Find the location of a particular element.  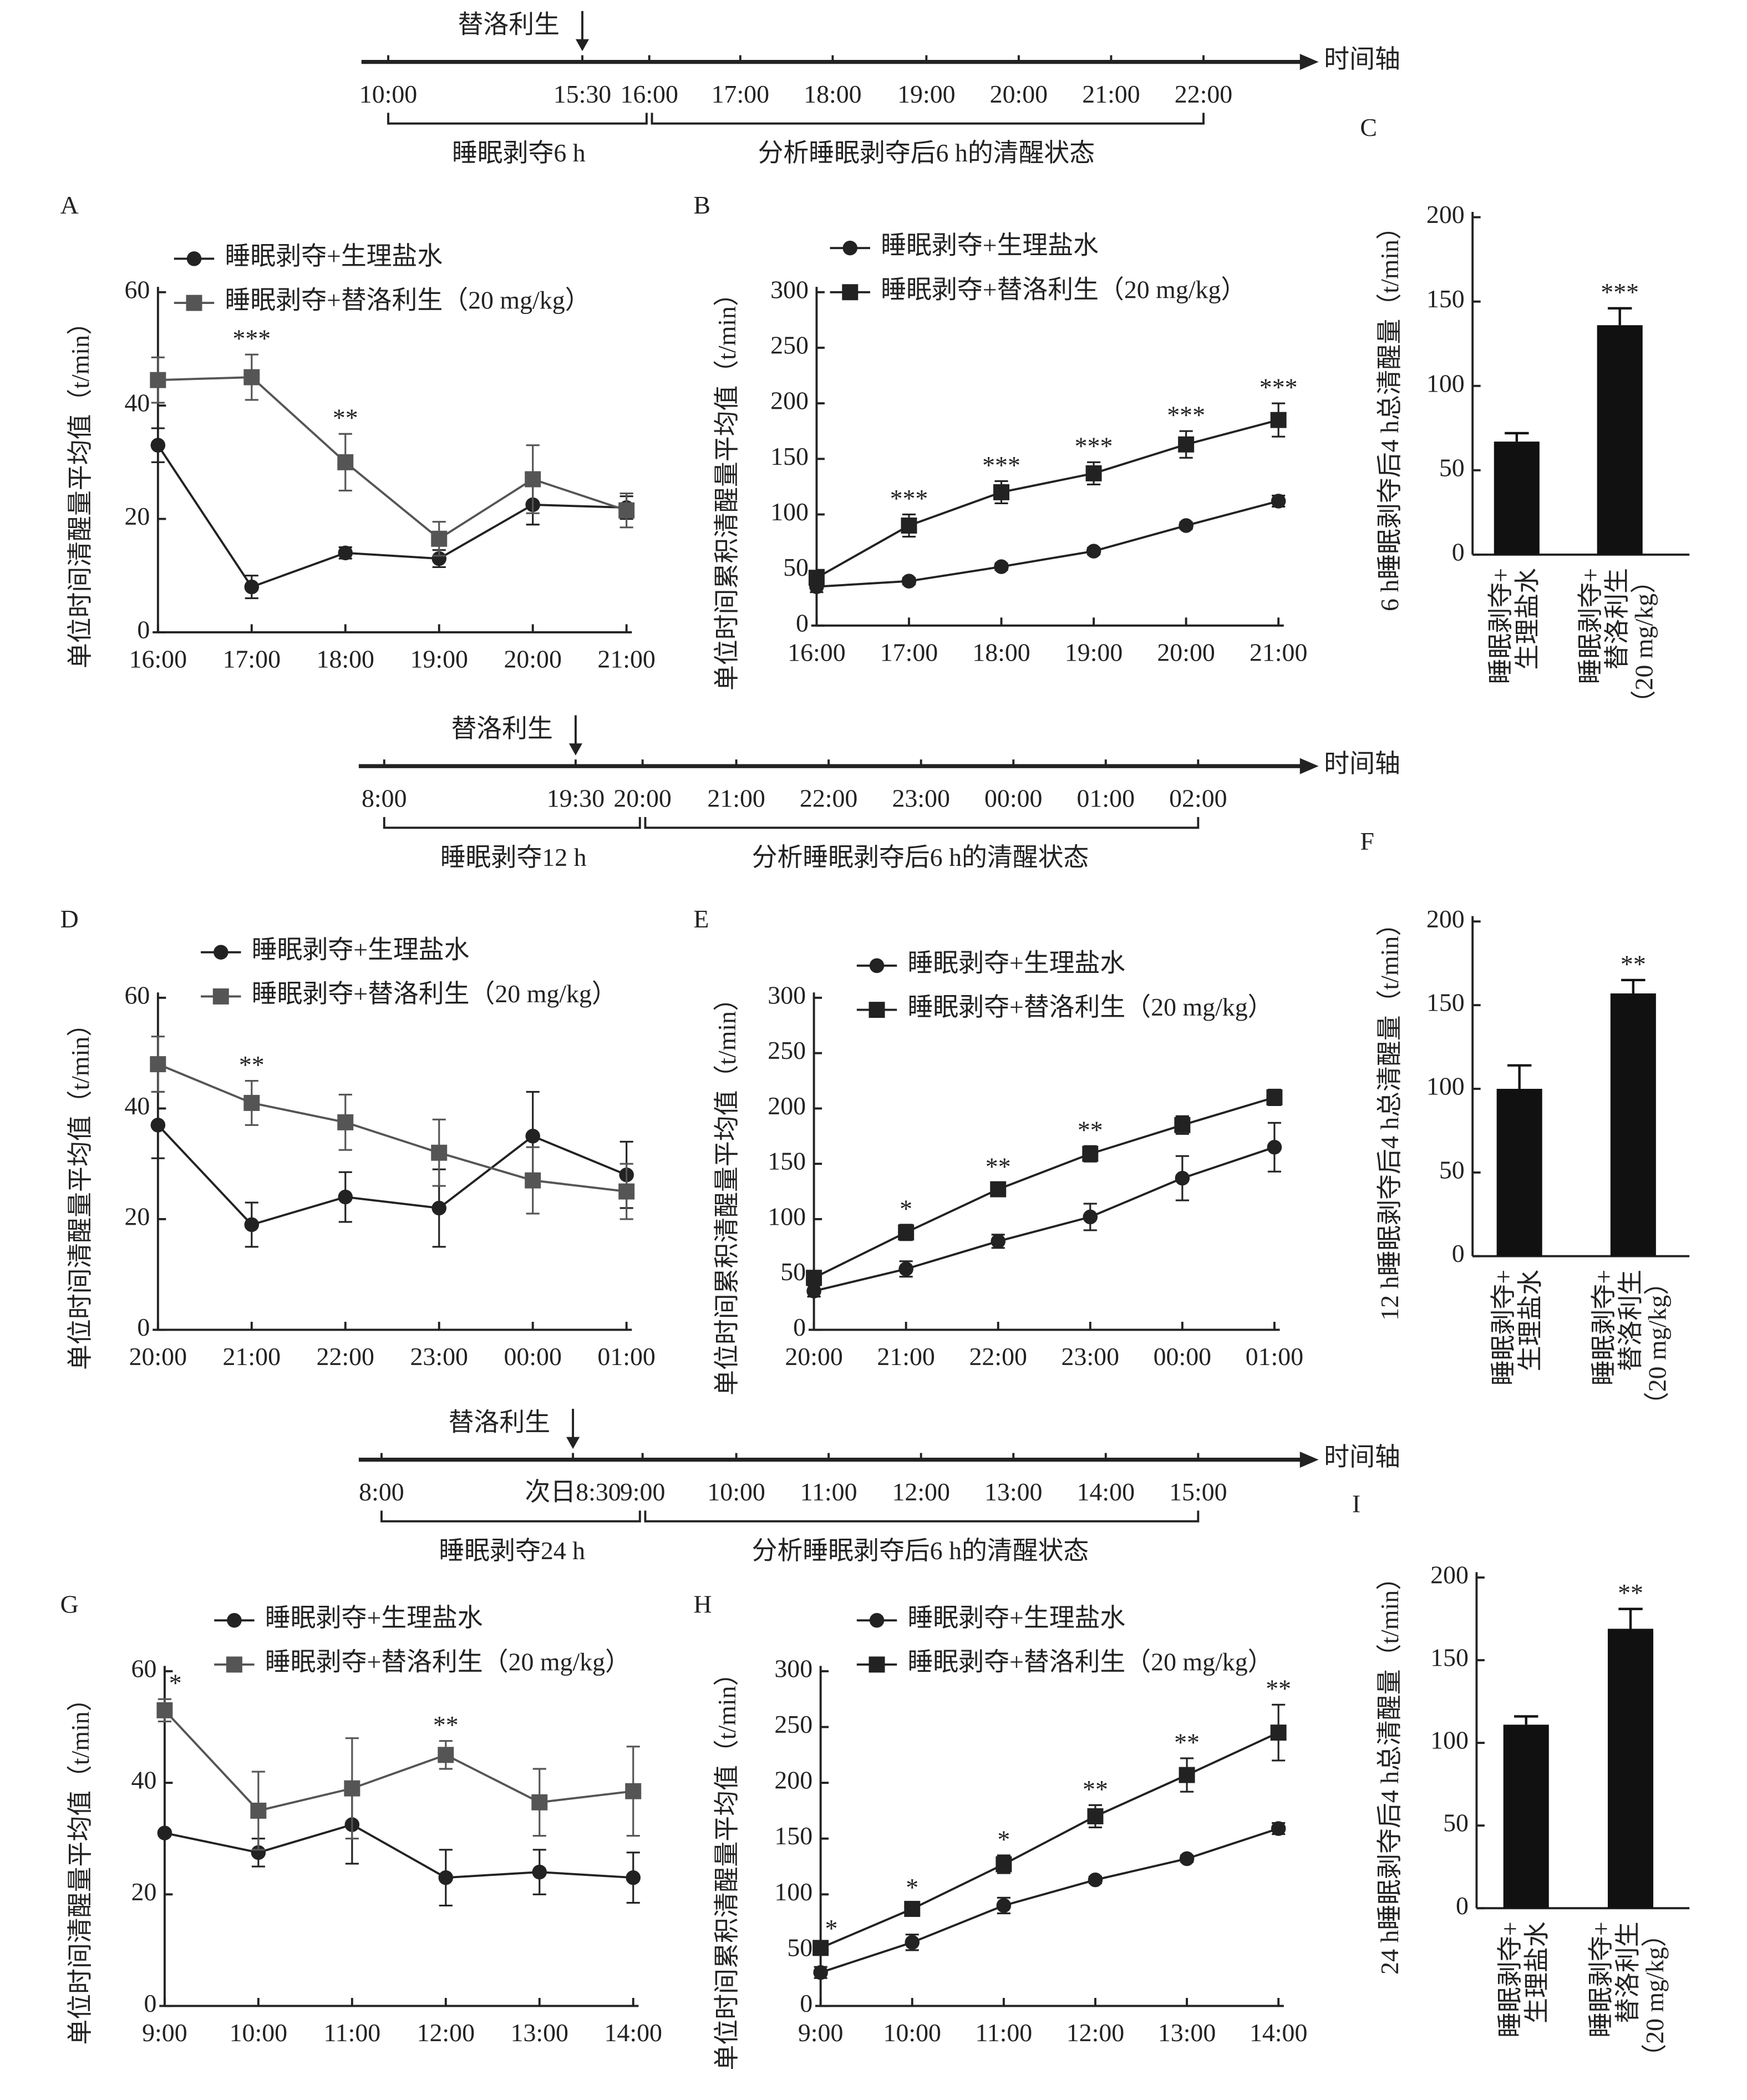

x-tick-label: 替洛利生 is located at coordinates (1617, 618).